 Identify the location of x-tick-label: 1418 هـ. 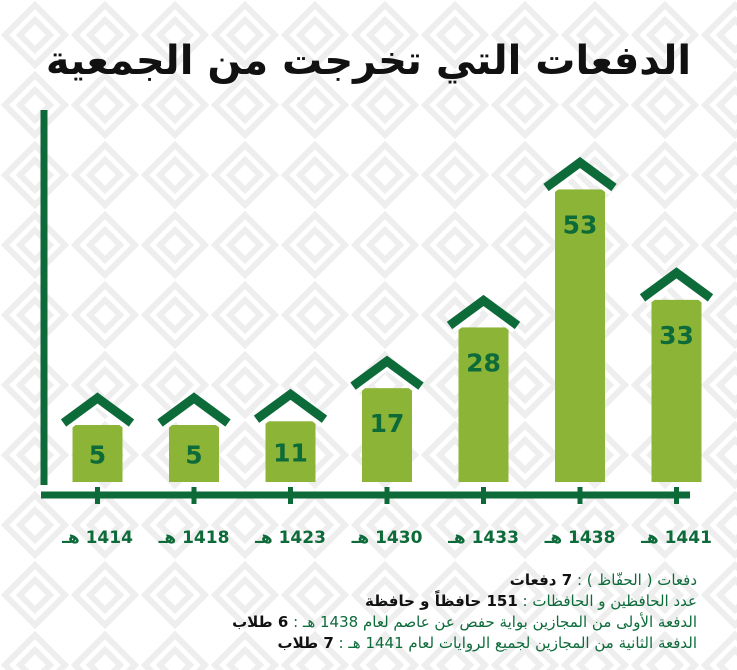
(194, 538).